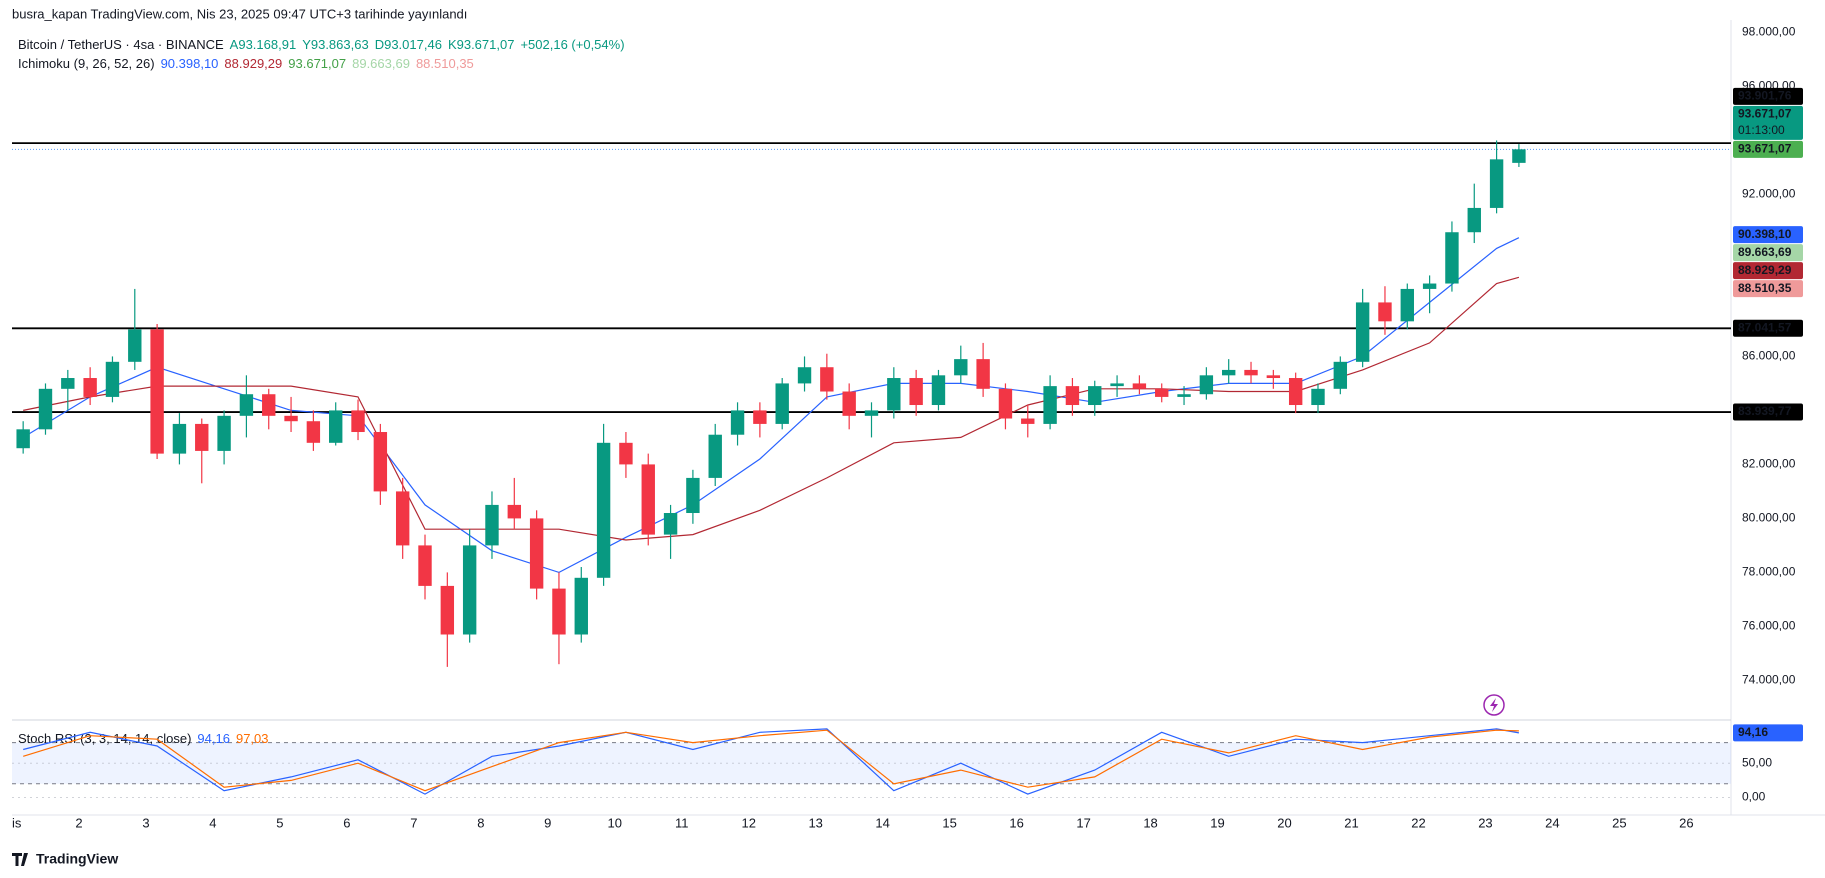 The height and width of the screenshot is (878, 1825). What do you see at coordinates (1150, 822) in the screenshot?
I see `x-tick-label: 18` at bounding box center [1150, 822].